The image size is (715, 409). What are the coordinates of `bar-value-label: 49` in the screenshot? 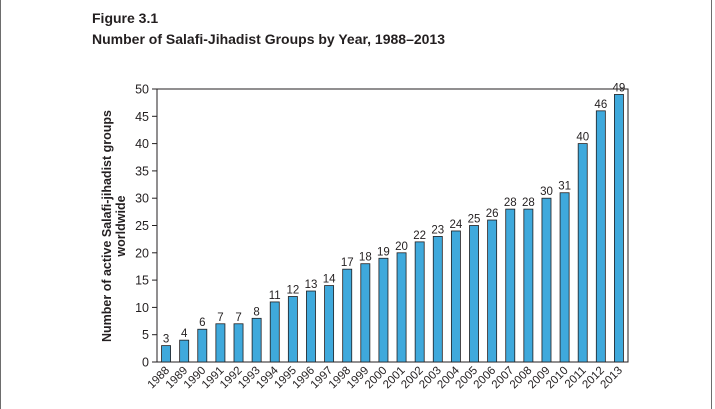 It's located at (619, 88).